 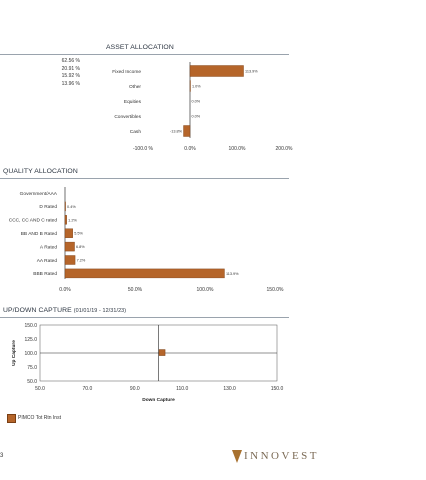 I want to click on quality-allocation-rule, so click(x=144, y=178).